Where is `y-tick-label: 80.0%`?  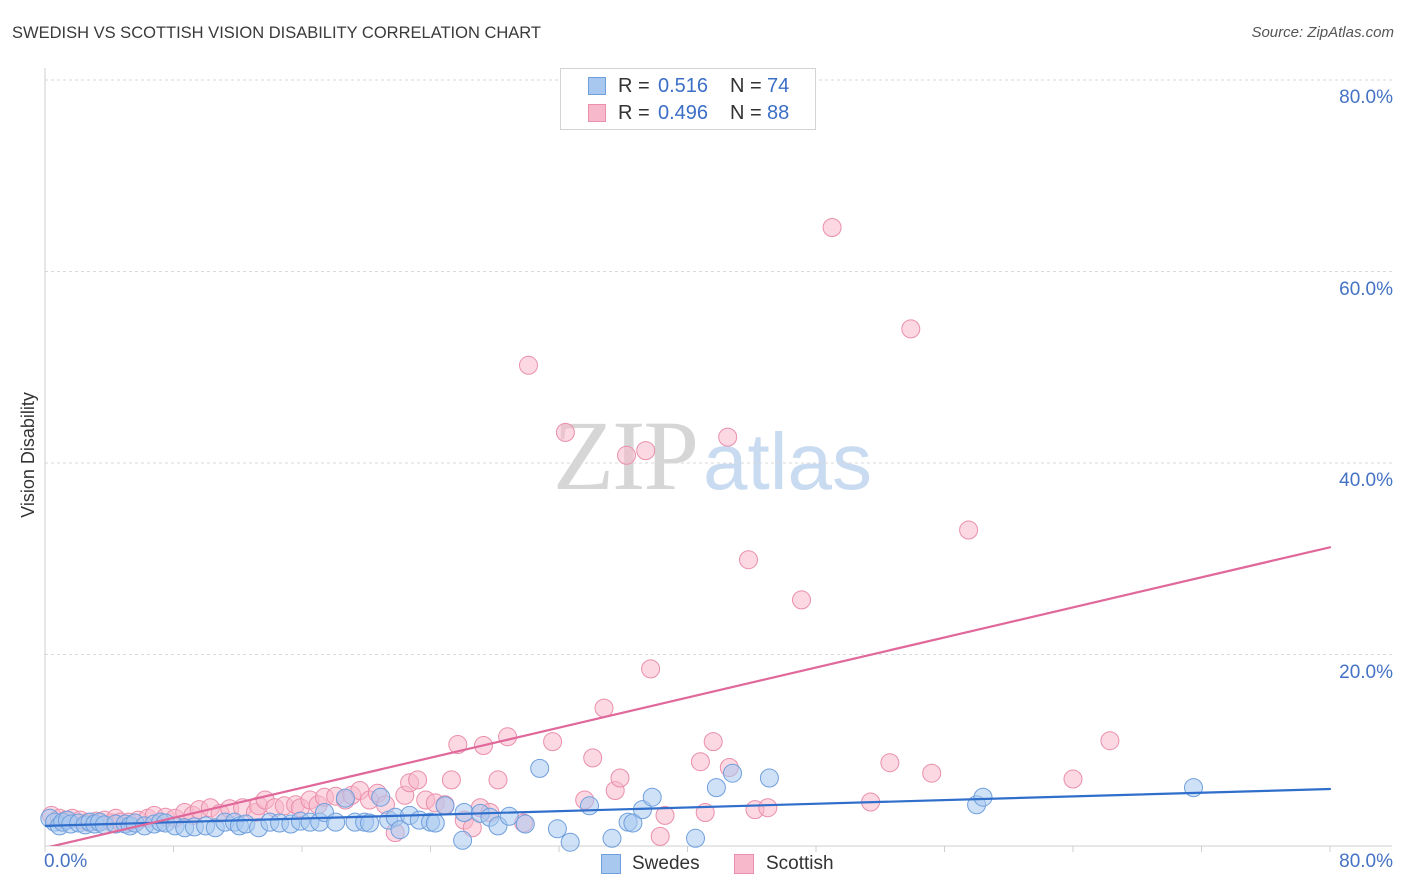
y-tick-label: 80.0% is located at coordinates (1366, 97).